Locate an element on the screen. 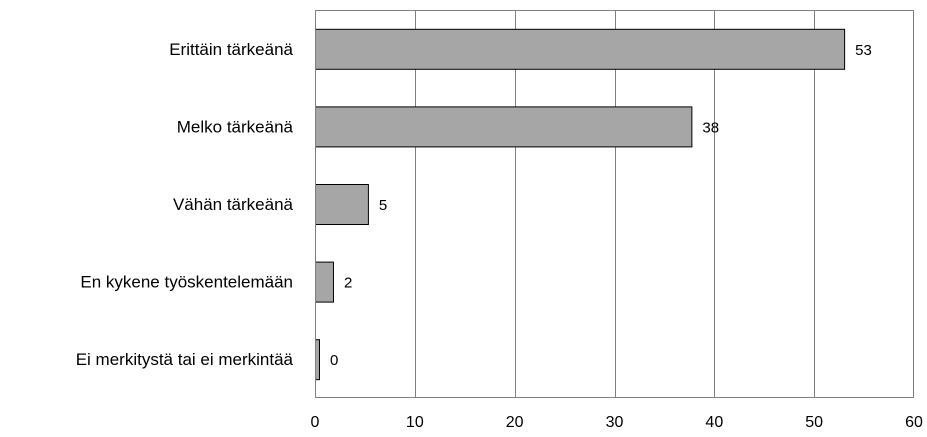  category-label: Erittäin tärkeänä is located at coordinates (231, 49).